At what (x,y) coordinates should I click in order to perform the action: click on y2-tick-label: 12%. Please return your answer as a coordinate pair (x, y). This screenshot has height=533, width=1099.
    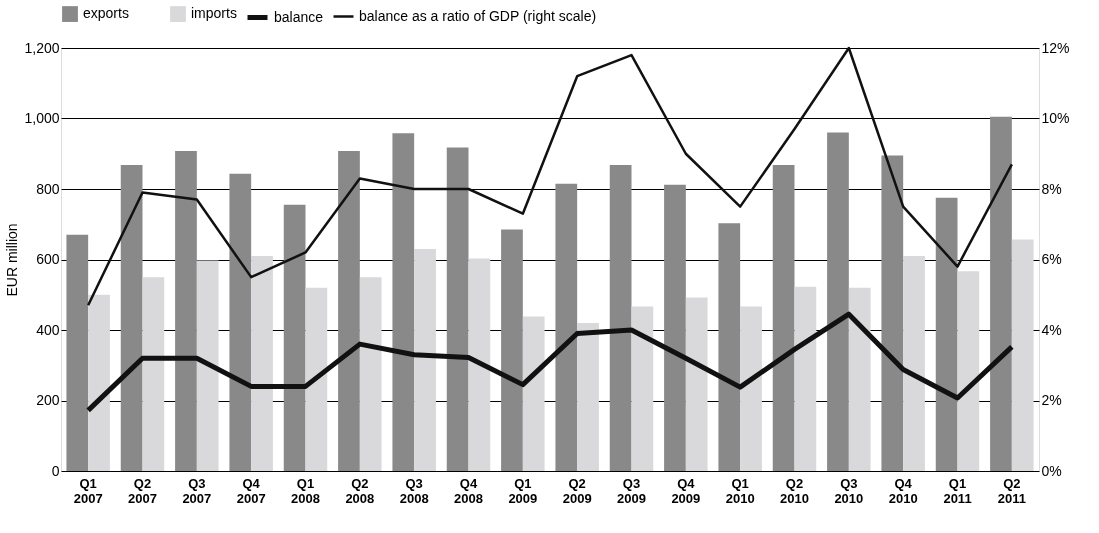
    Looking at the image, I should click on (1055, 47).